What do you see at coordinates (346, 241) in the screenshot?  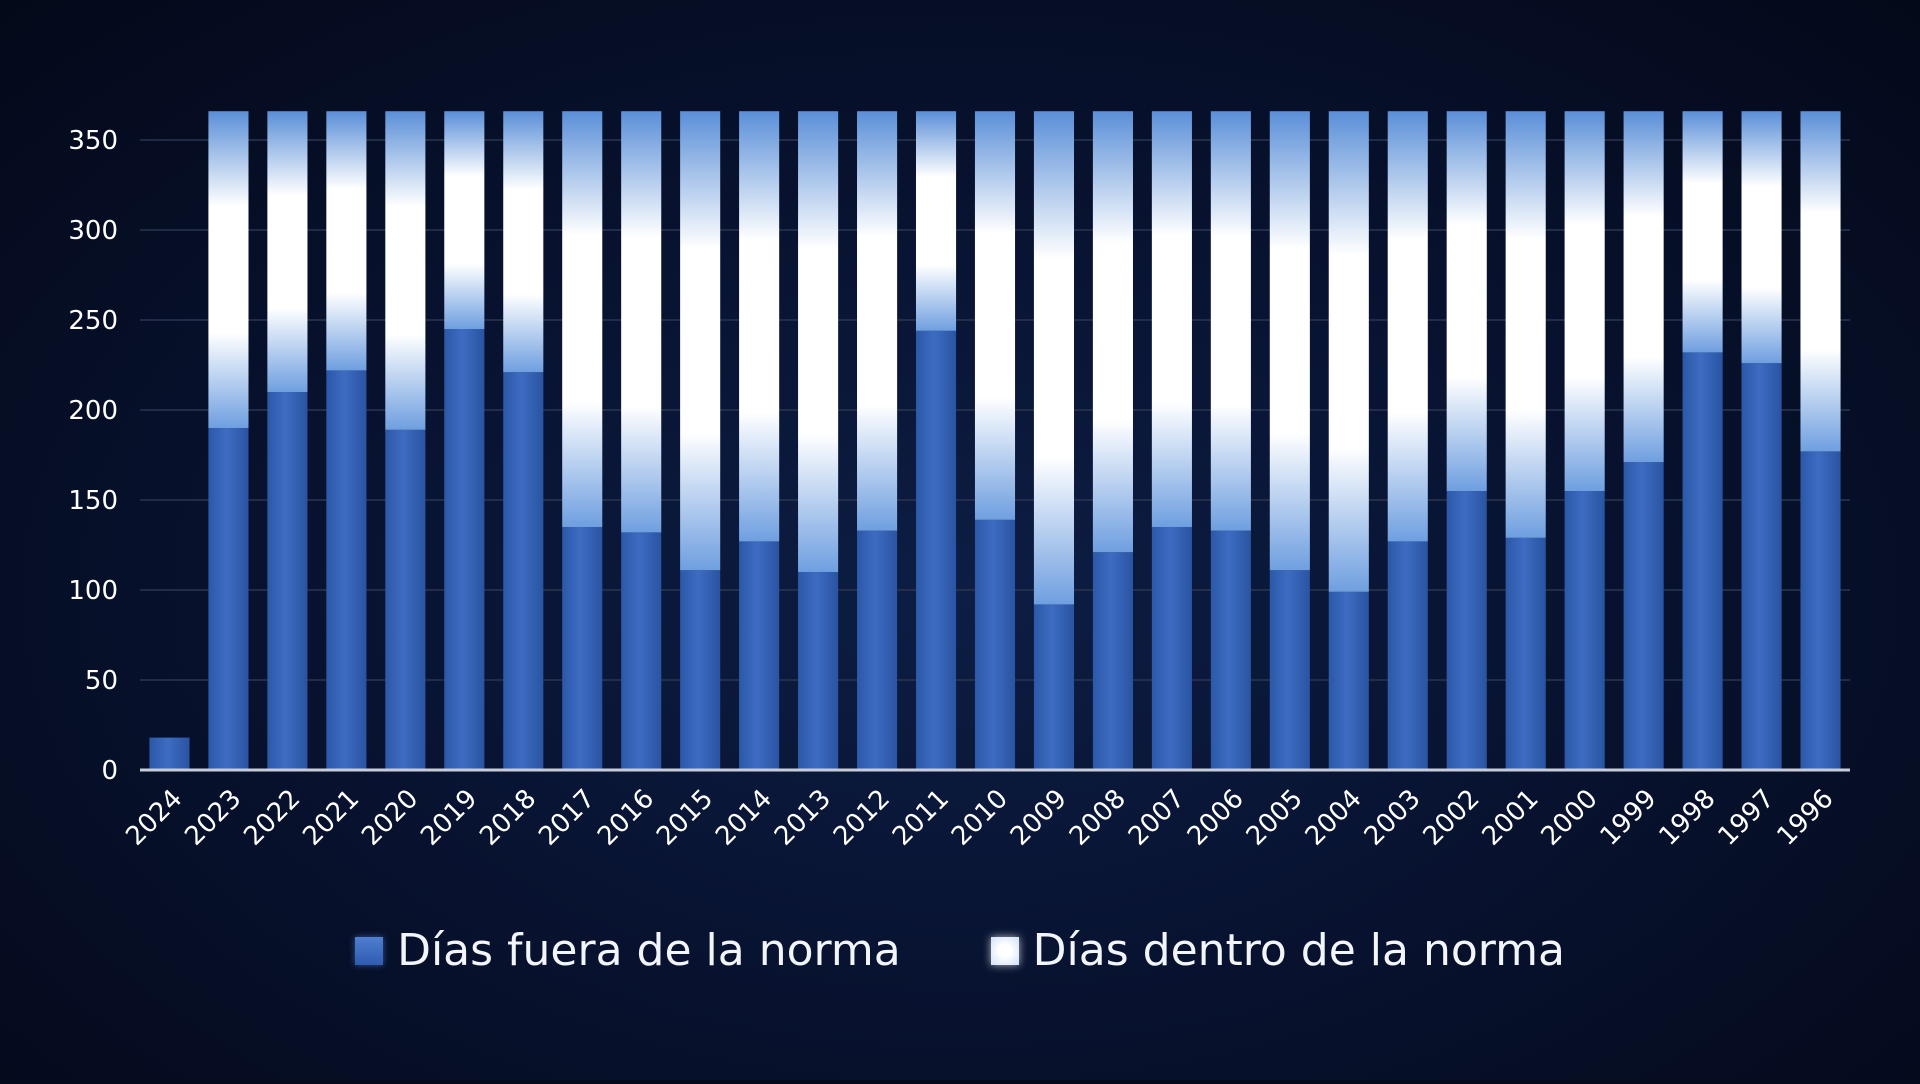 I see `bar-dentro-2021` at bounding box center [346, 241].